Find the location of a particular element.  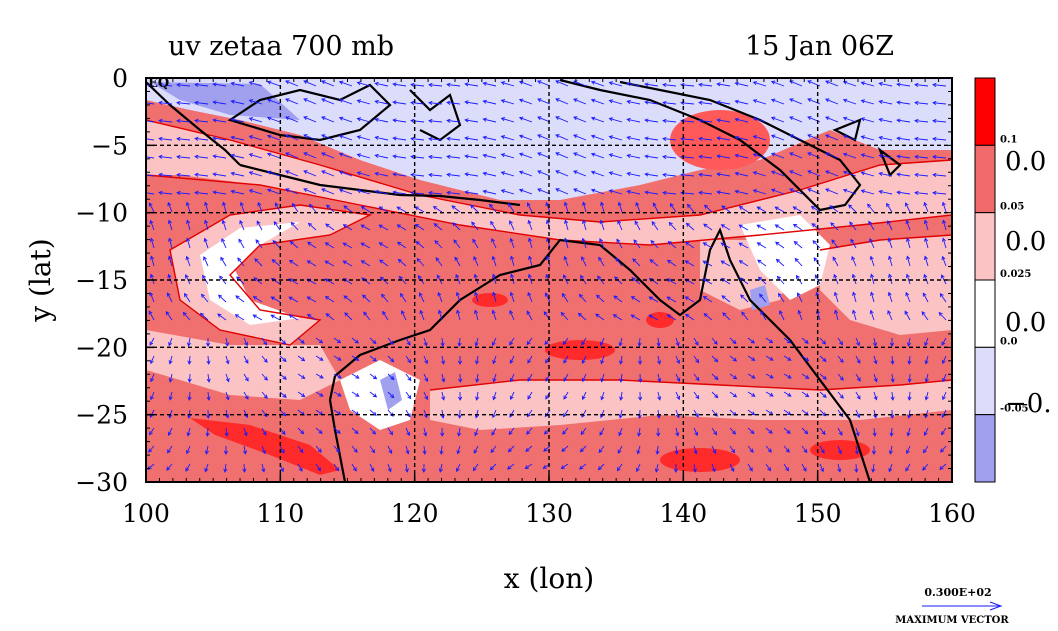

white-zone-east is located at coordinates (785, 257).